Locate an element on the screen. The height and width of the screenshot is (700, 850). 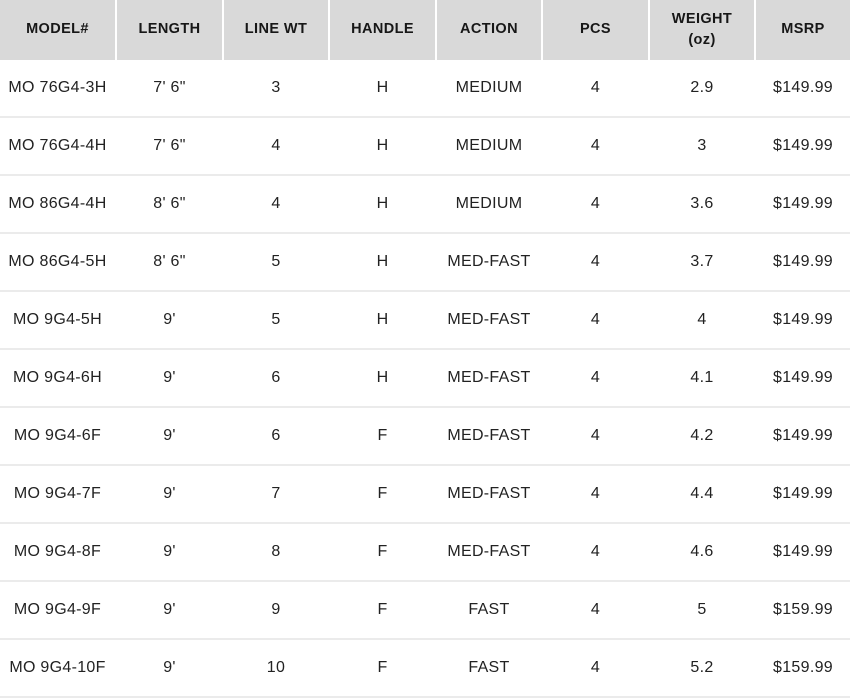
cell-model: MO 76G4-3H is located at coordinates (58, 89).